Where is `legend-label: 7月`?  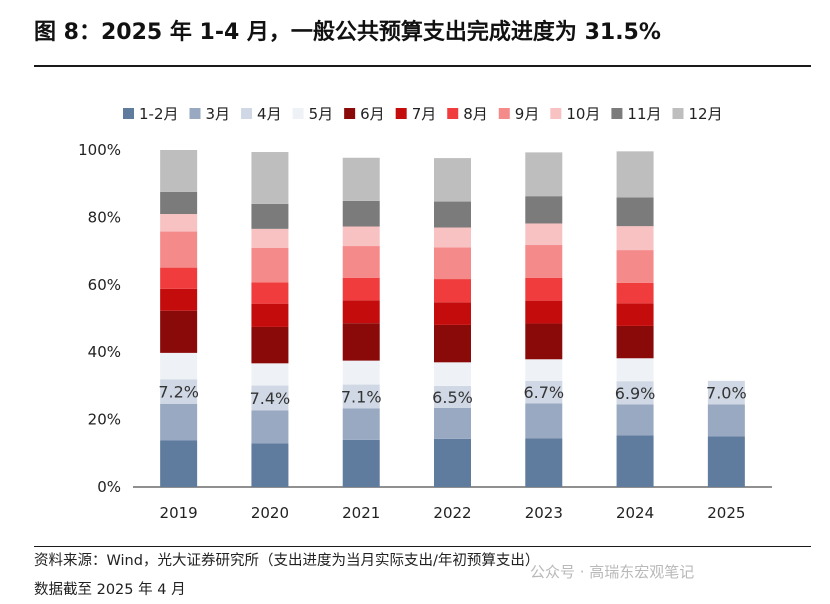 legend-label: 7月 is located at coordinates (424, 114).